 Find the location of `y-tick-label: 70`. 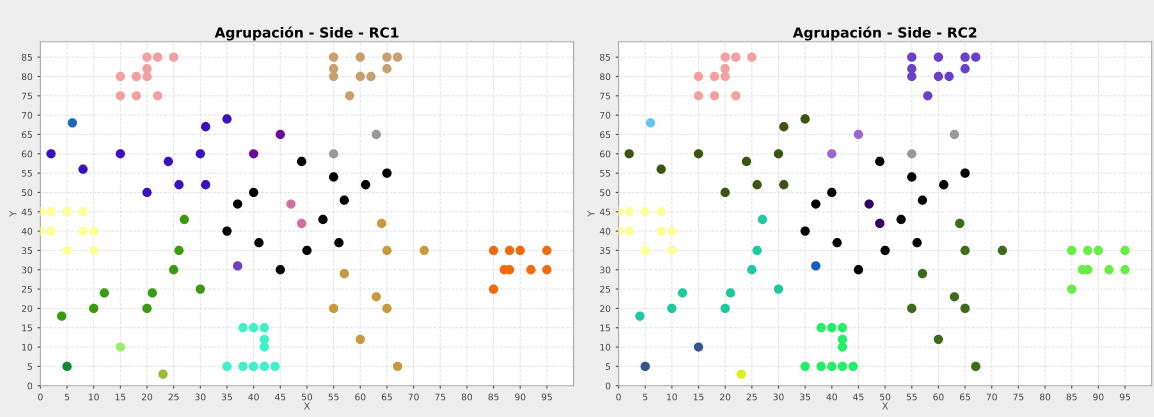

y-tick-label: 70 is located at coordinates (605, 115).